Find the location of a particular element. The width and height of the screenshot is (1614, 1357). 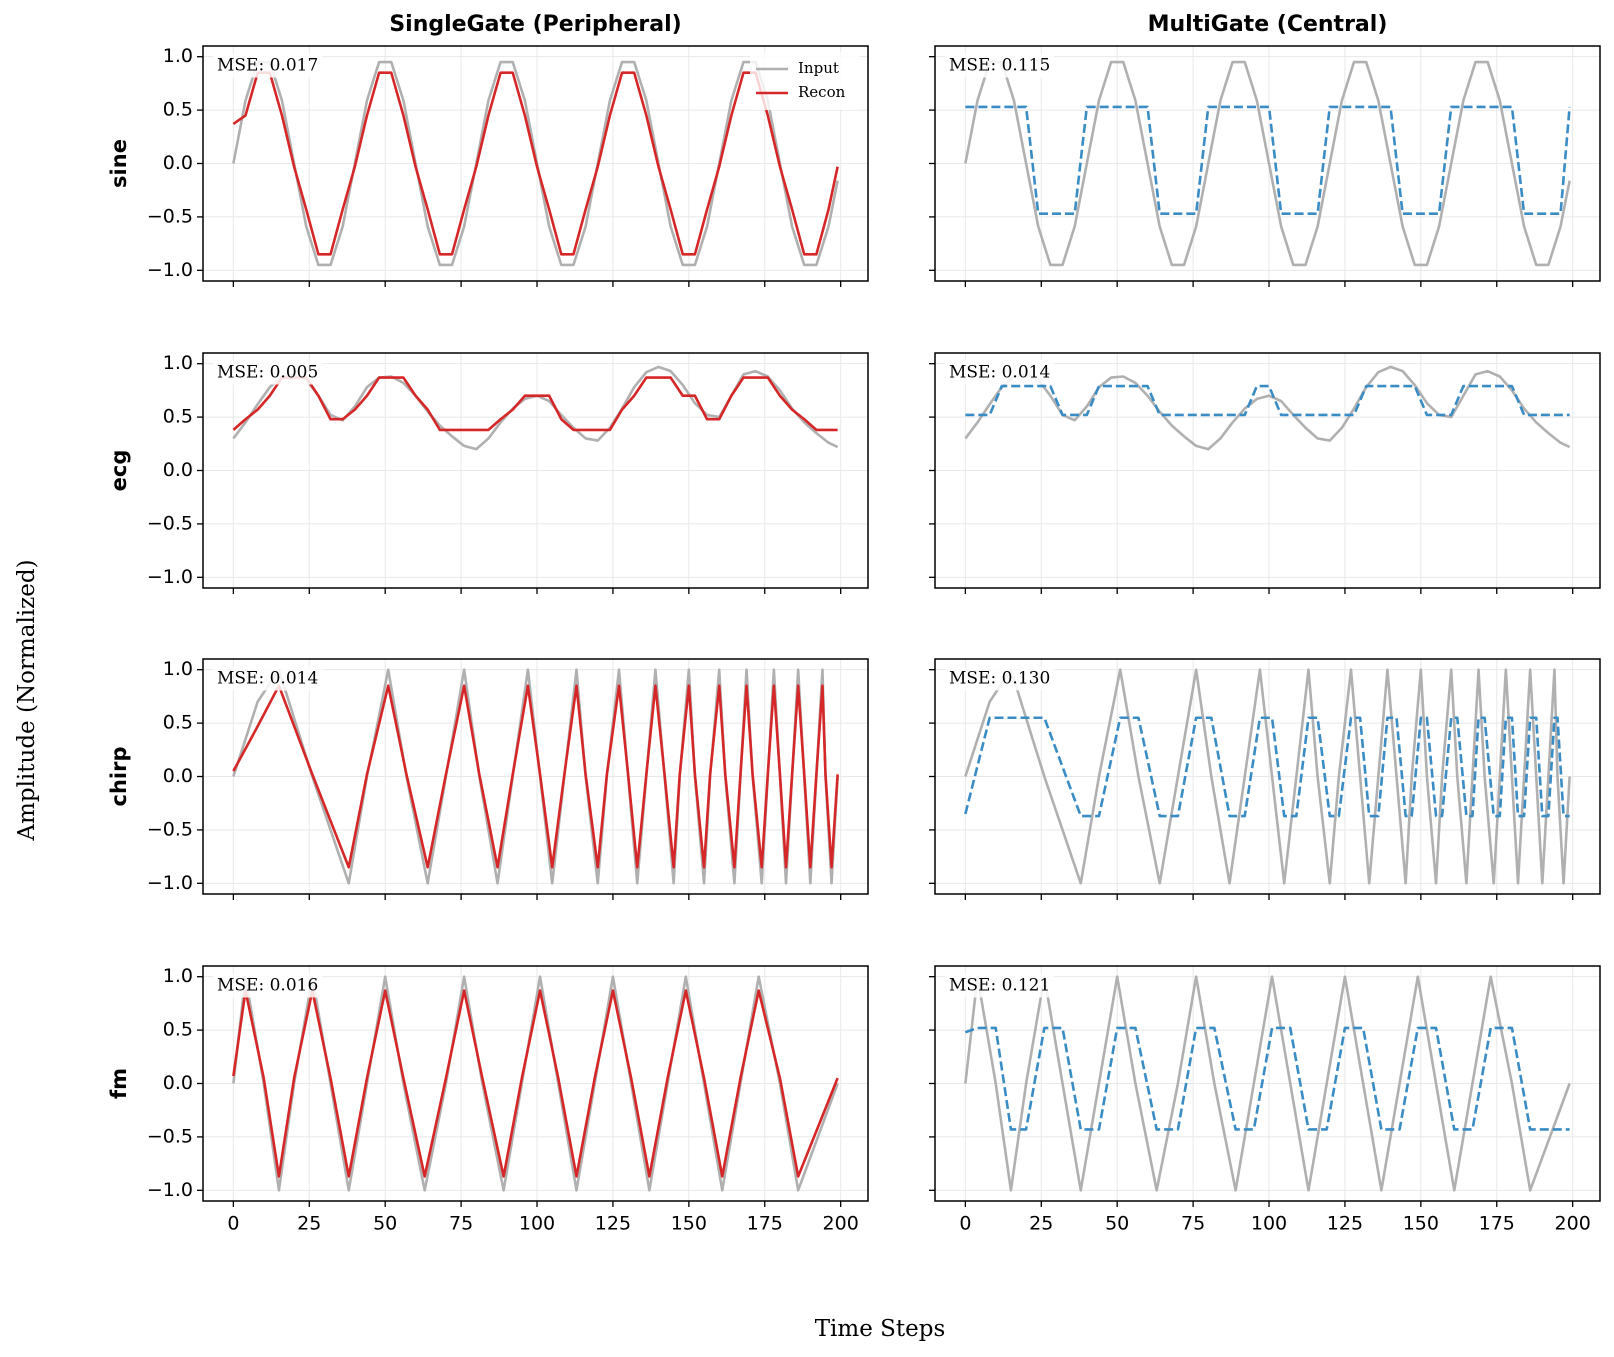

subplot: −1.0 −0.5 0.0 0.5 1.0 ecg MSE: 0.005 is located at coordinates (488, 473).